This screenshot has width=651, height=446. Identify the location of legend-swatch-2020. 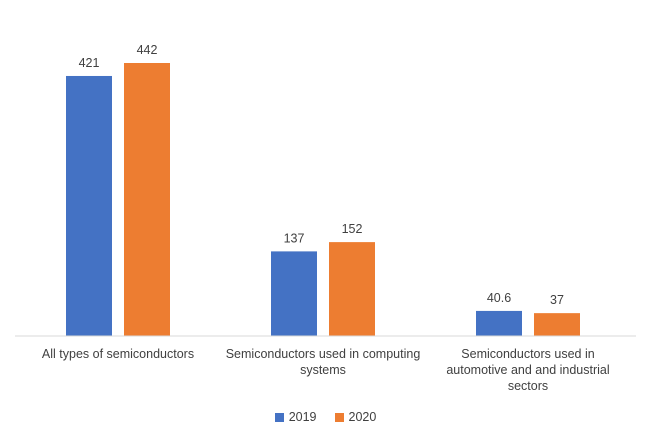
(339, 417).